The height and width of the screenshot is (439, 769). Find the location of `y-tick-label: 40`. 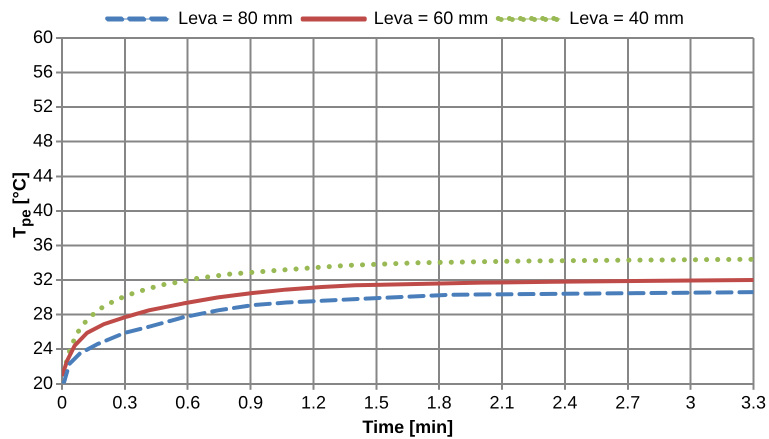

y-tick-label: 40 is located at coordinates (43, 210).